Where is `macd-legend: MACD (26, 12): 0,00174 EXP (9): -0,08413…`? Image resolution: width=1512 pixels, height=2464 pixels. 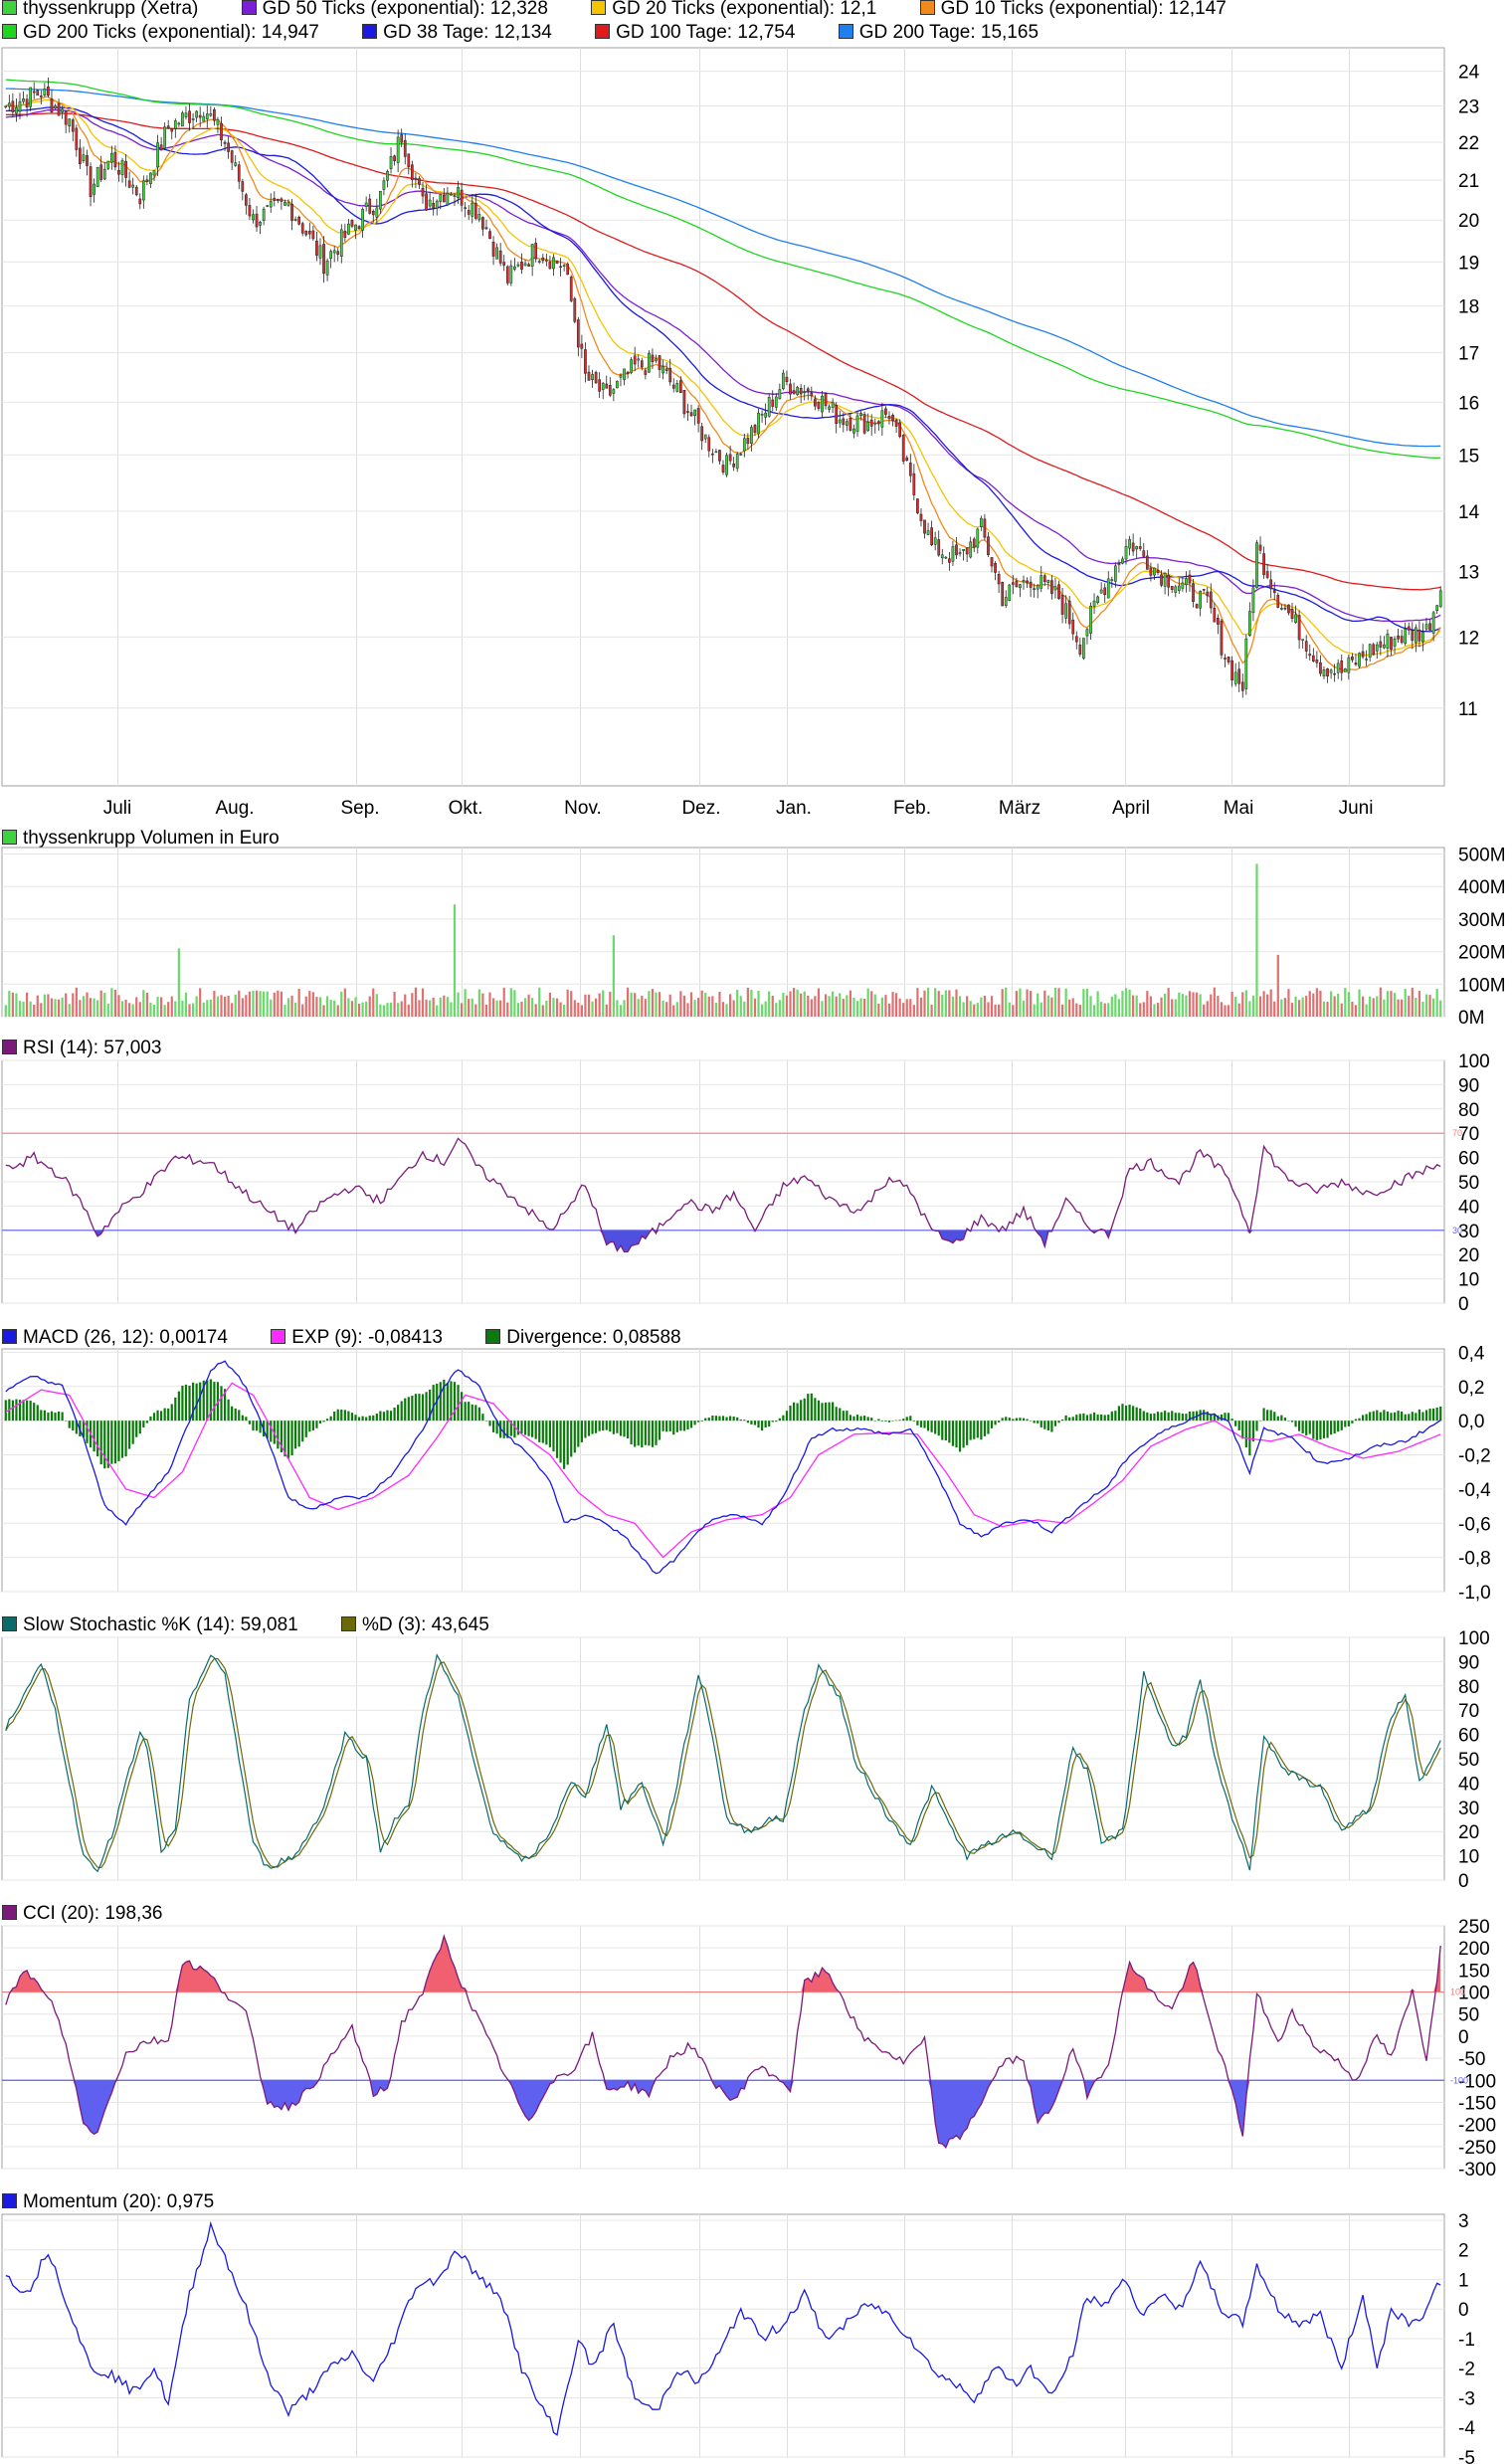
macd-legend: MACD (26, 12): 0,00174 EXP (9): -0,08413… is located at coordinates (361, 1338).